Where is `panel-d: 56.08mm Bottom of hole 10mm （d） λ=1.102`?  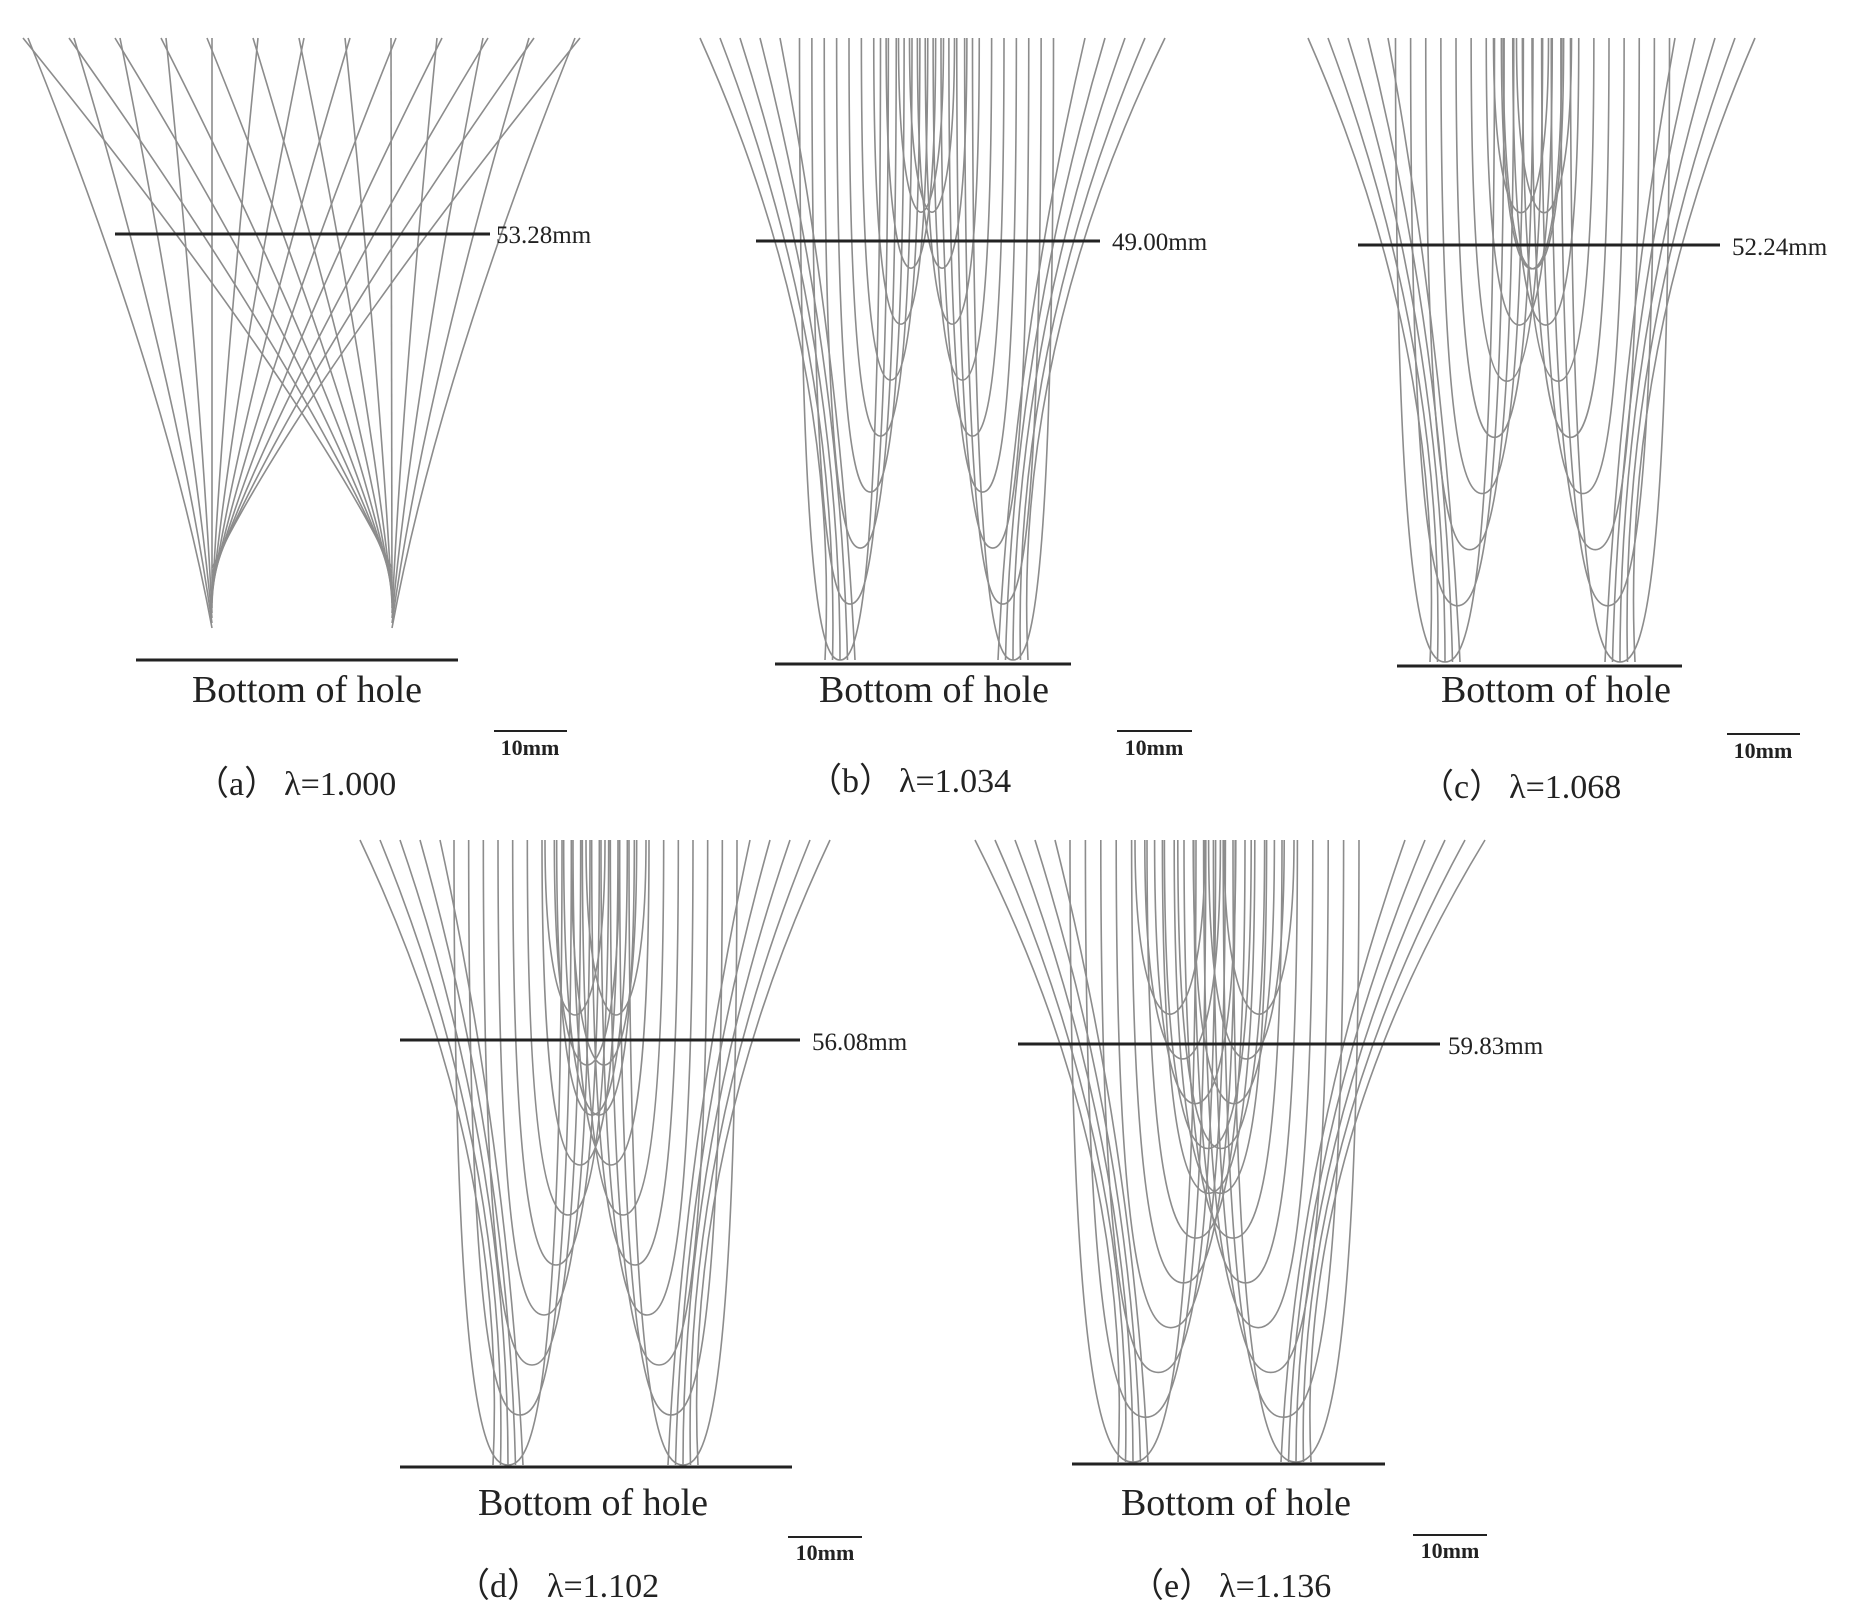
panel-d: 56.08mm Bottom of hole 10mm （d） λ=1.102 is located at coordinates (633, 1222).